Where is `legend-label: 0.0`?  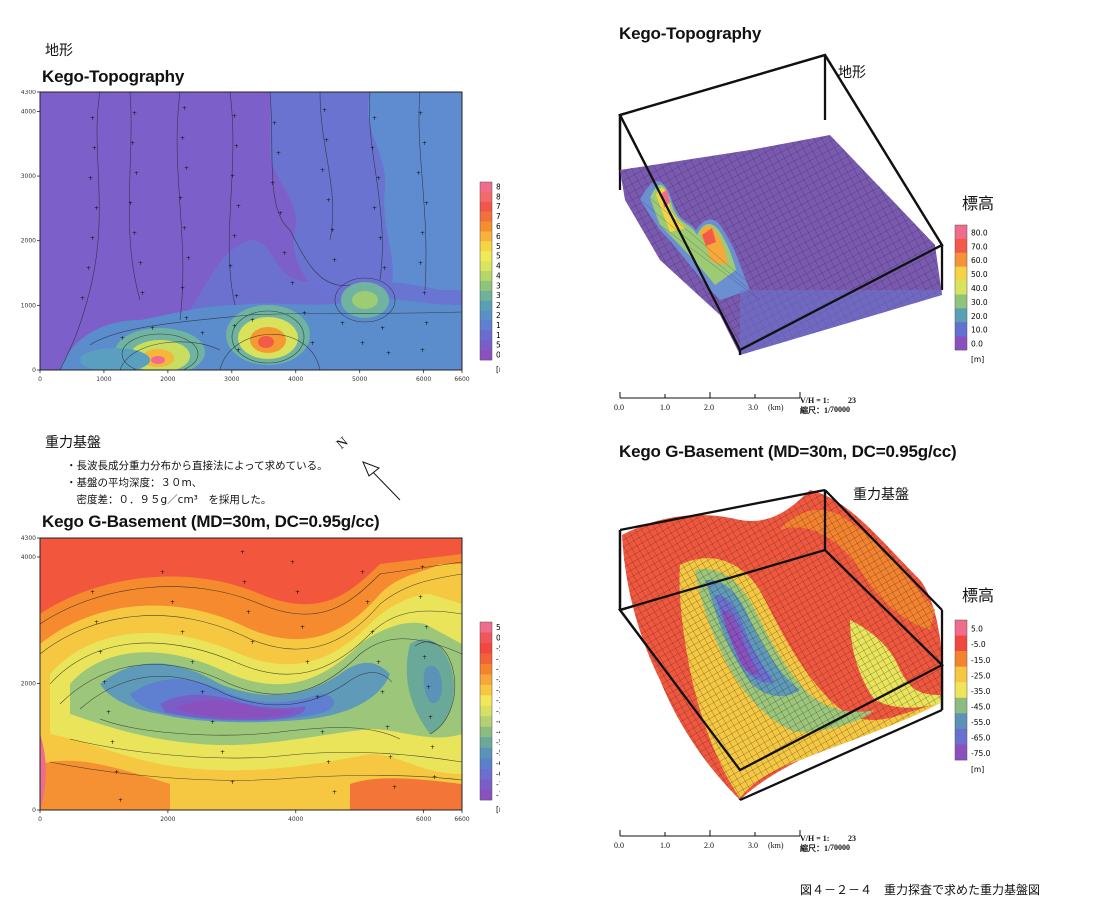
legend-label: 0.0 is located at coordinates (977, 344).